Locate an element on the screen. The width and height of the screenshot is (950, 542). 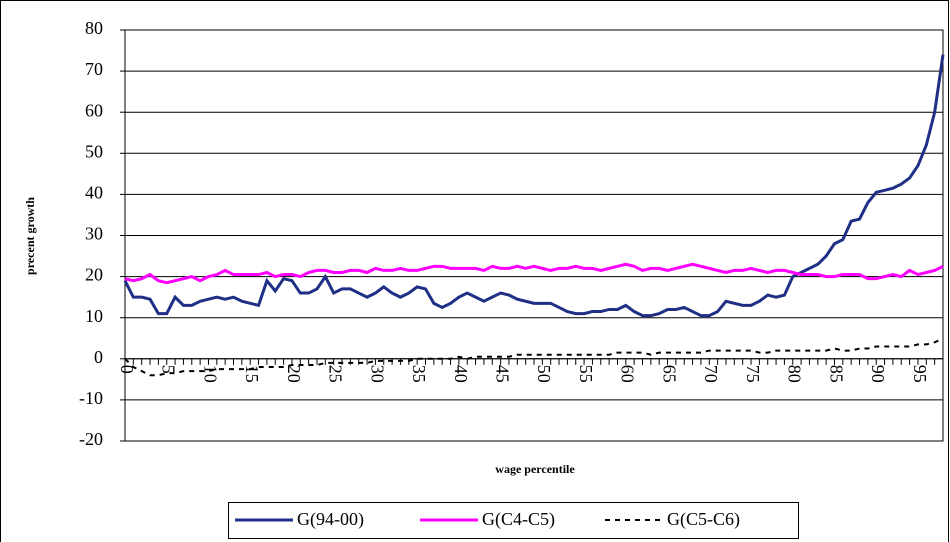
y-tick-label: 0 is located at coordinates (98, 357).